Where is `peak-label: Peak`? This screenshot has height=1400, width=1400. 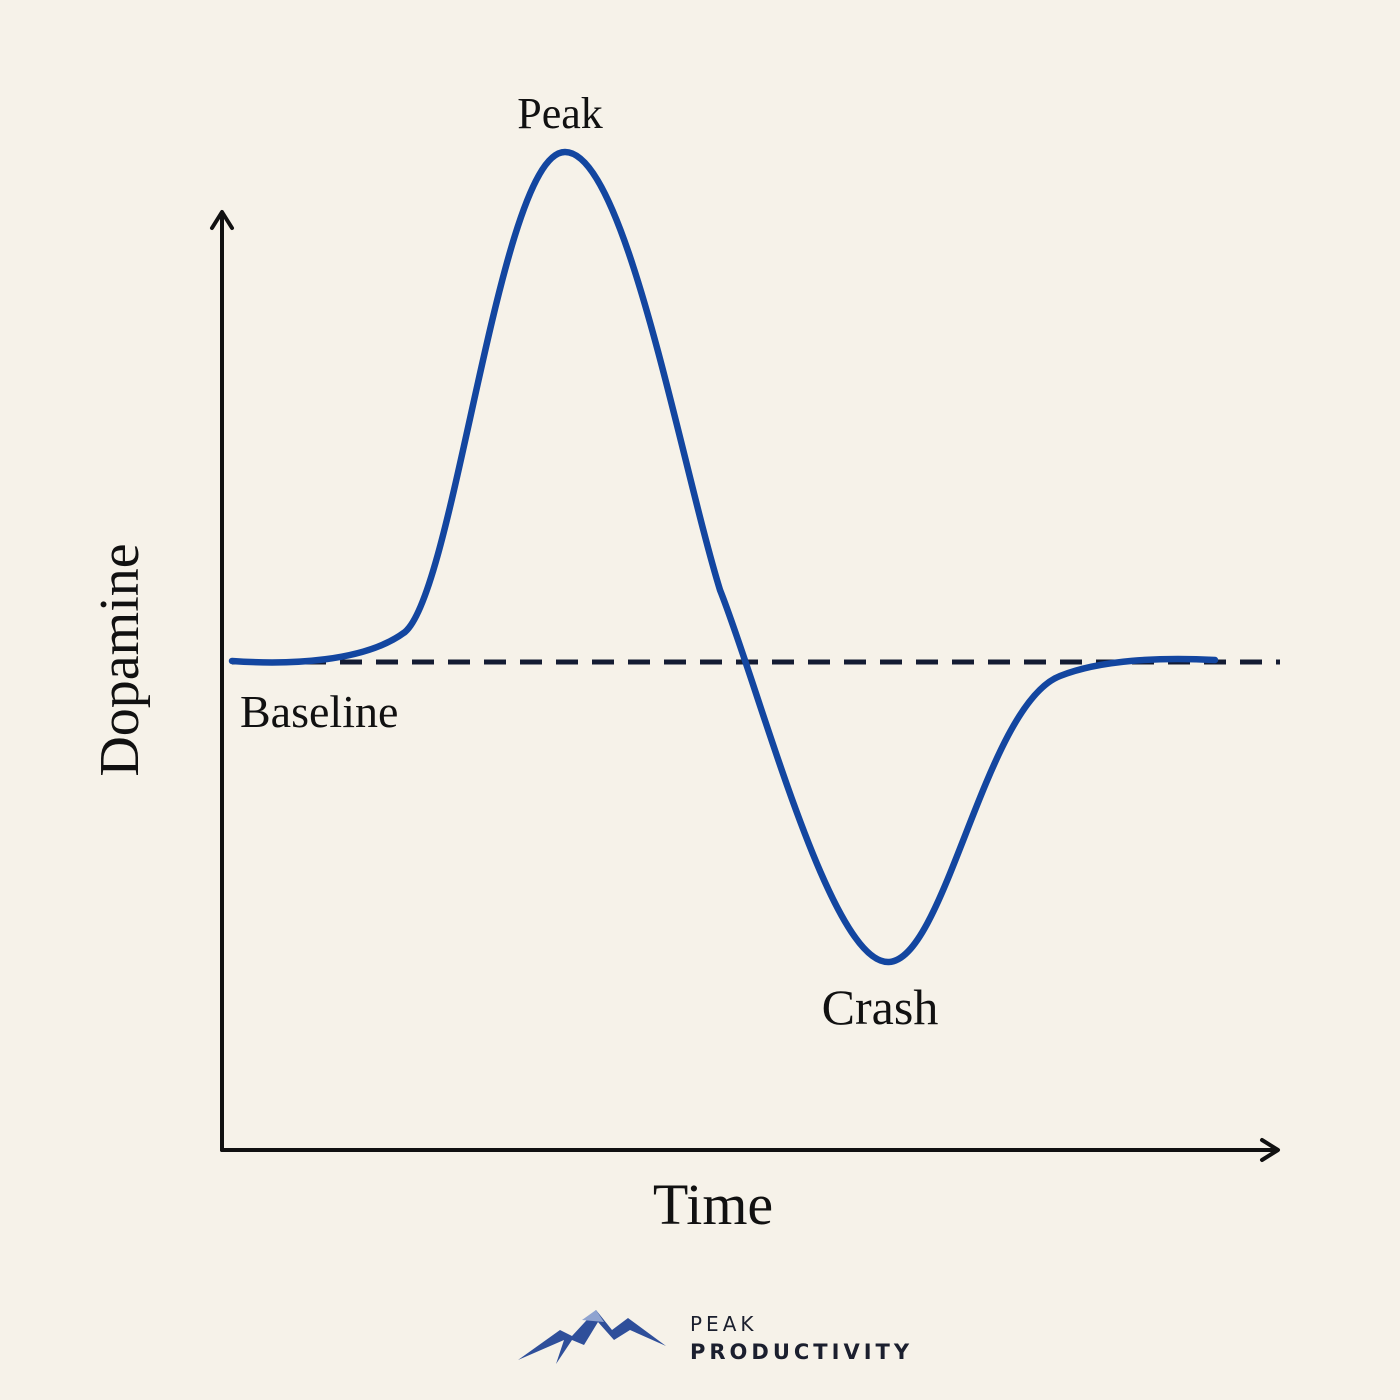
peak-label: Peak is located at coordinates (560, 113).